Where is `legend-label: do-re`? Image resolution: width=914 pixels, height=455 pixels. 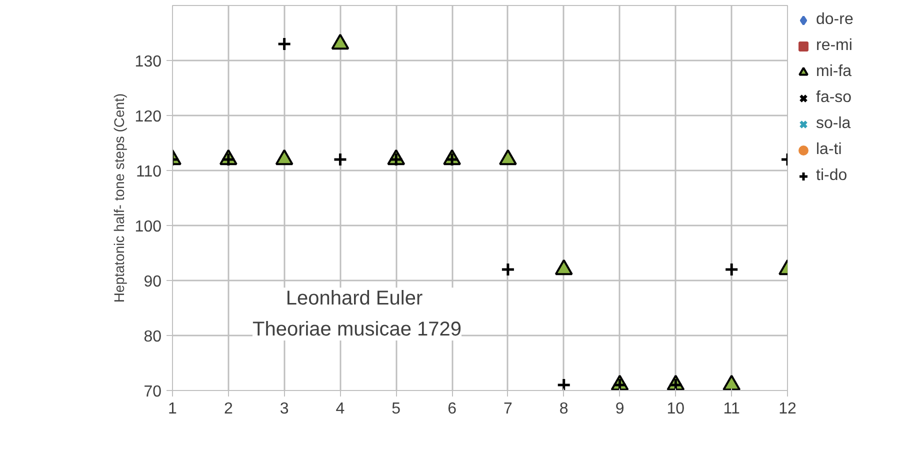
legend-label: do-re is located at coordinates (835, 20).